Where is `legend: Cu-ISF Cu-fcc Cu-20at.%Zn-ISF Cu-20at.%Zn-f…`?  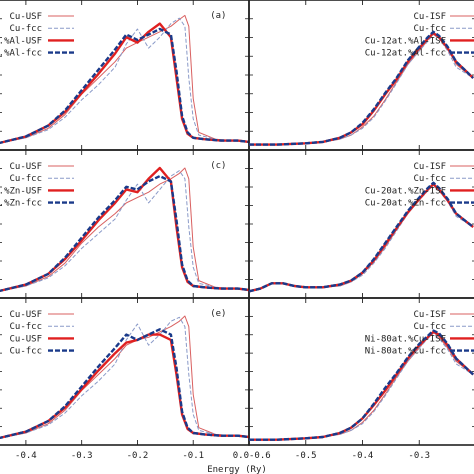
legend: Cu-ISF Cu-fcc Cu-20at.%Zn-ISF Cu-20at.%Zn-f… is located at coordinates (419, 185).